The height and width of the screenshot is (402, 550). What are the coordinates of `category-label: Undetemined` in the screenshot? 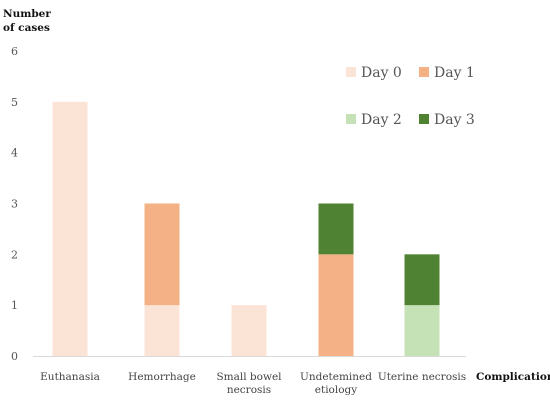 It's located at (336, 377).